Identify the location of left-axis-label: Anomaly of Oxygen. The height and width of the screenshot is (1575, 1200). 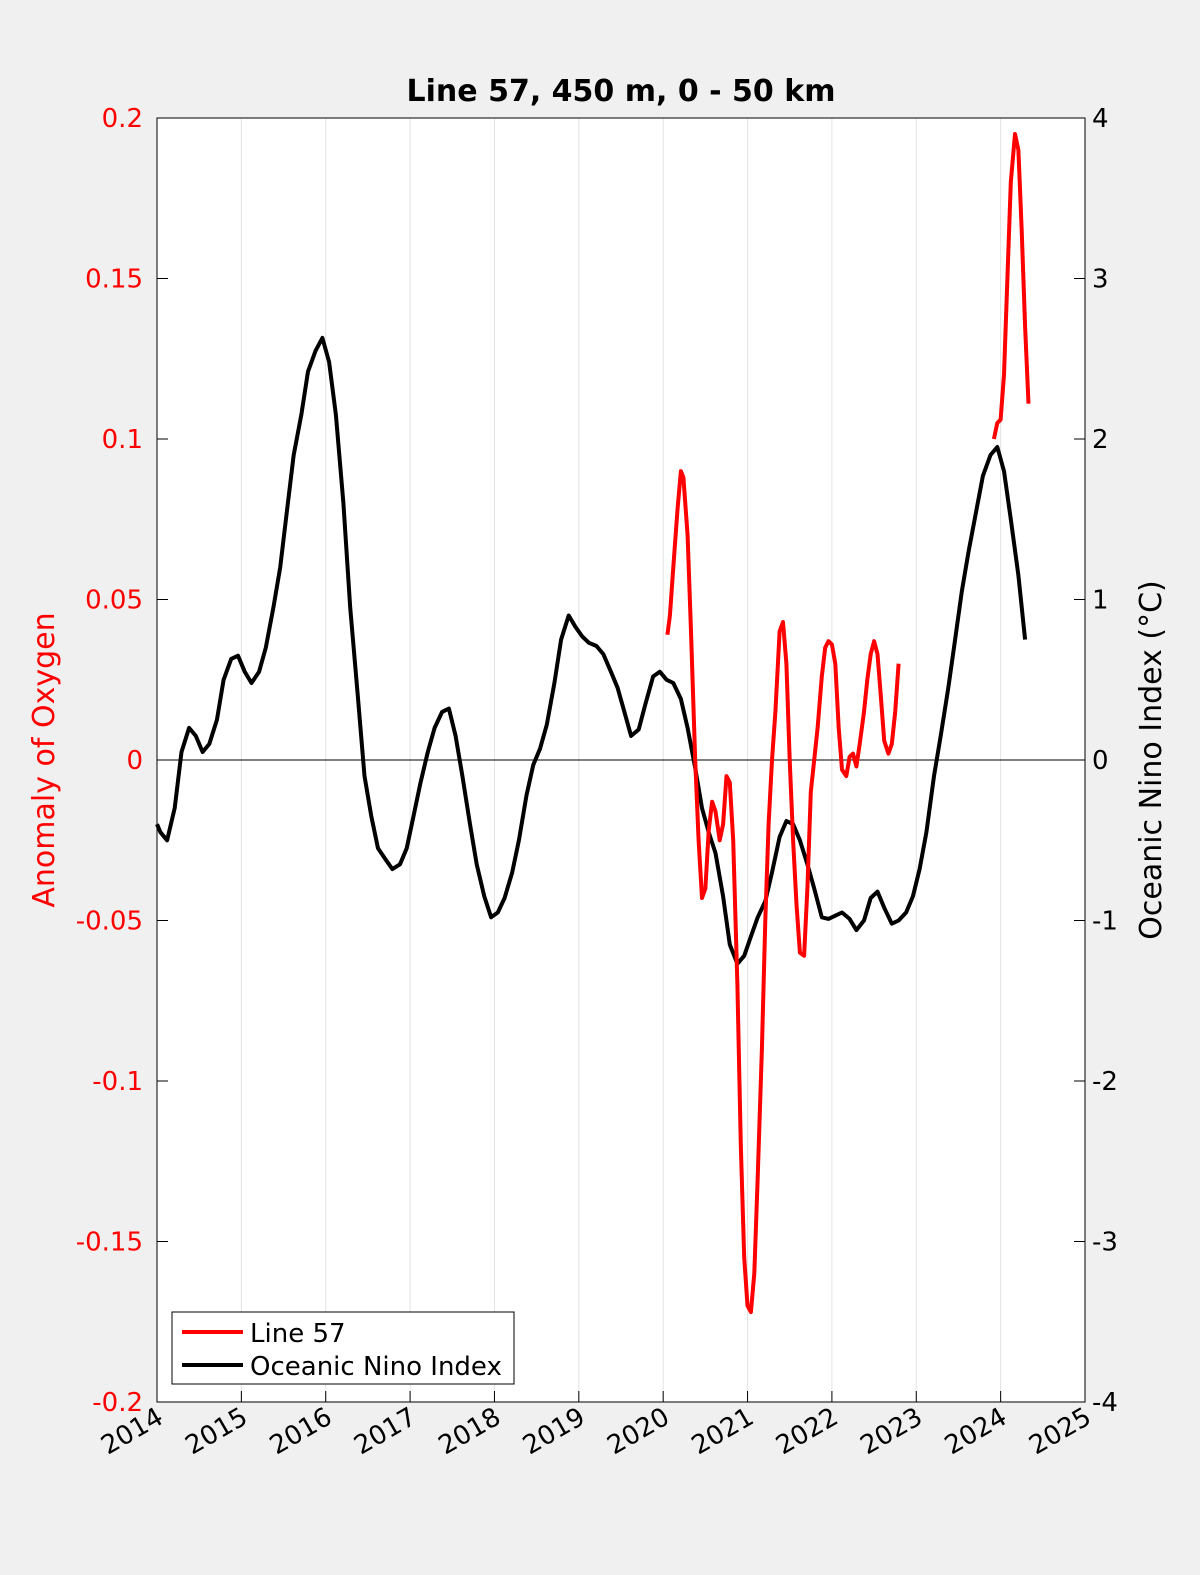
(44, 759).